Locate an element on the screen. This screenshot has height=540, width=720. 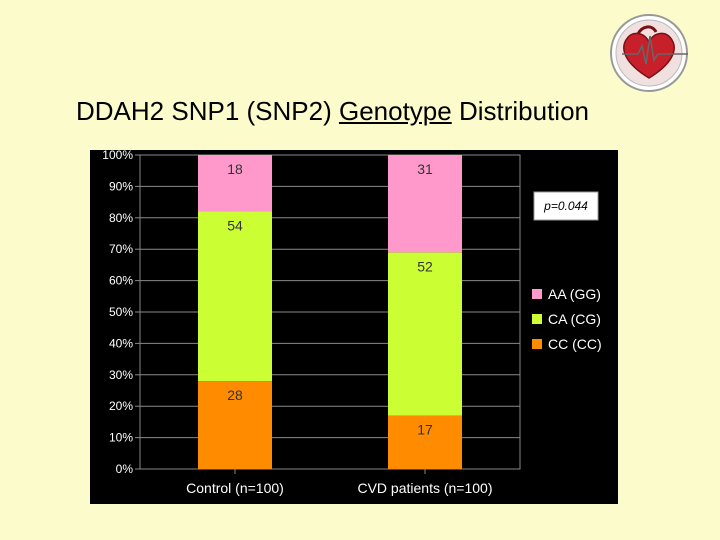
data-label: 31 is located at coordinates (425, 169).